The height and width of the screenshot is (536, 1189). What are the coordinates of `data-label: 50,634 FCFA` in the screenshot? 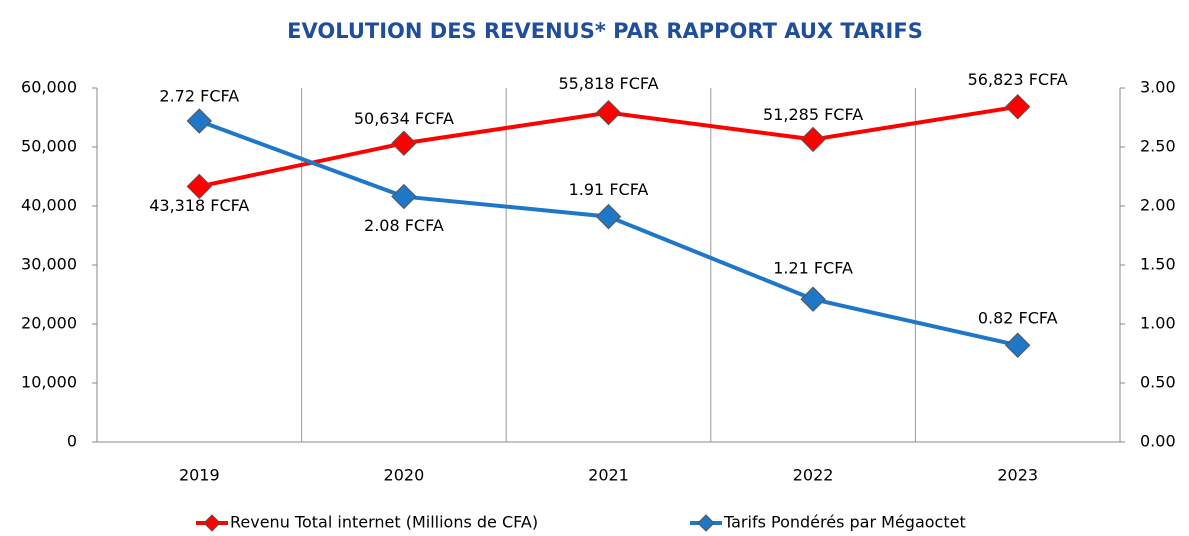 It's located at (404, 118).